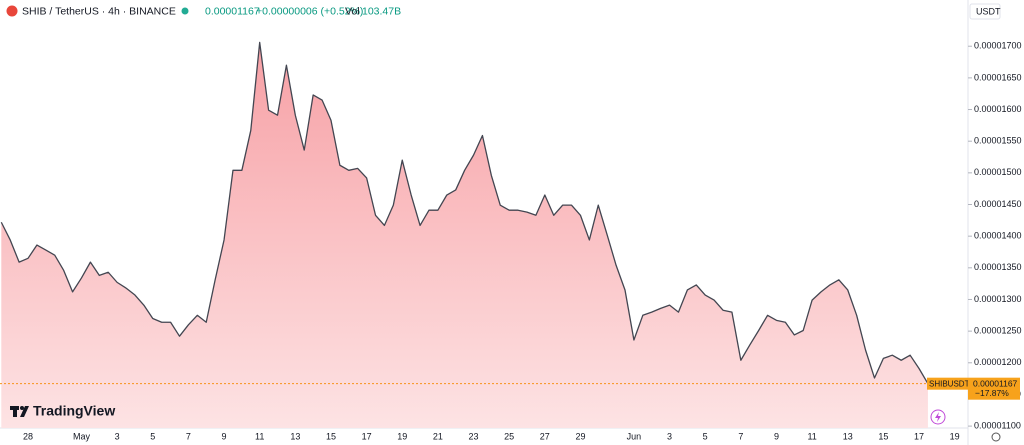 The width and height of the screenshot is (1024, 445). I want to click on volume-label: Vol, so click(352, 11).